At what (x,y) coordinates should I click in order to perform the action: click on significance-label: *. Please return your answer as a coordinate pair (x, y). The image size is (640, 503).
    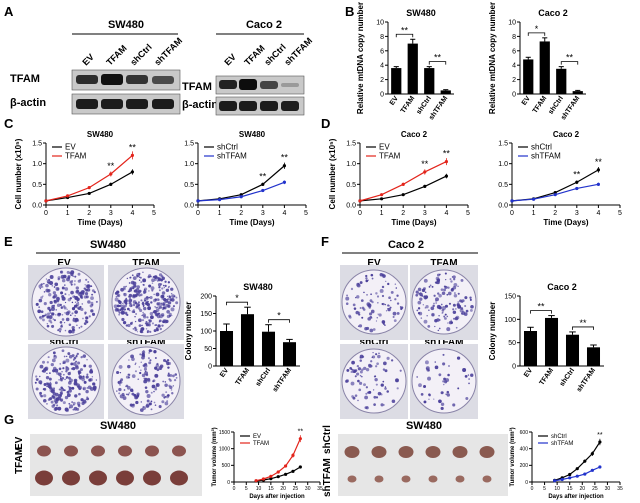
    Looking at the image, I should click on (279, 316).